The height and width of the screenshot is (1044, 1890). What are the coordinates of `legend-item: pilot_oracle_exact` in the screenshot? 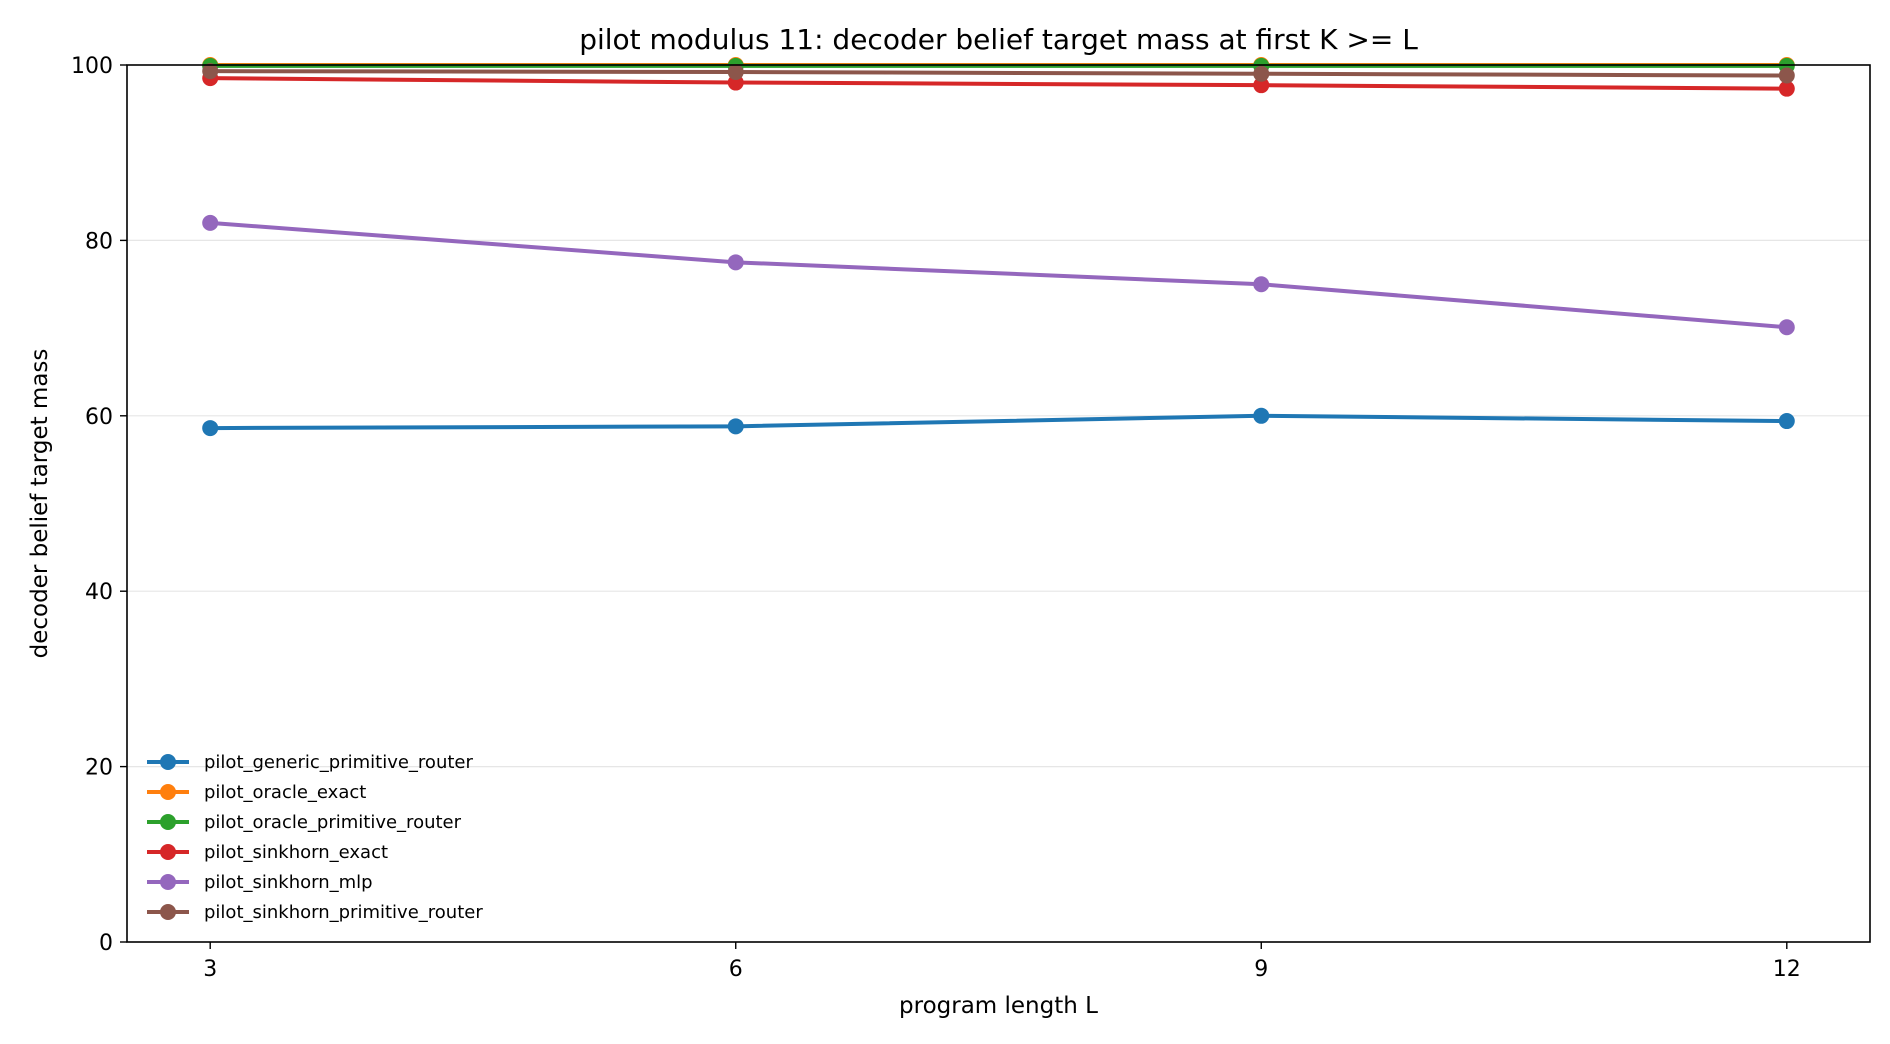 It's located at (256, 792).